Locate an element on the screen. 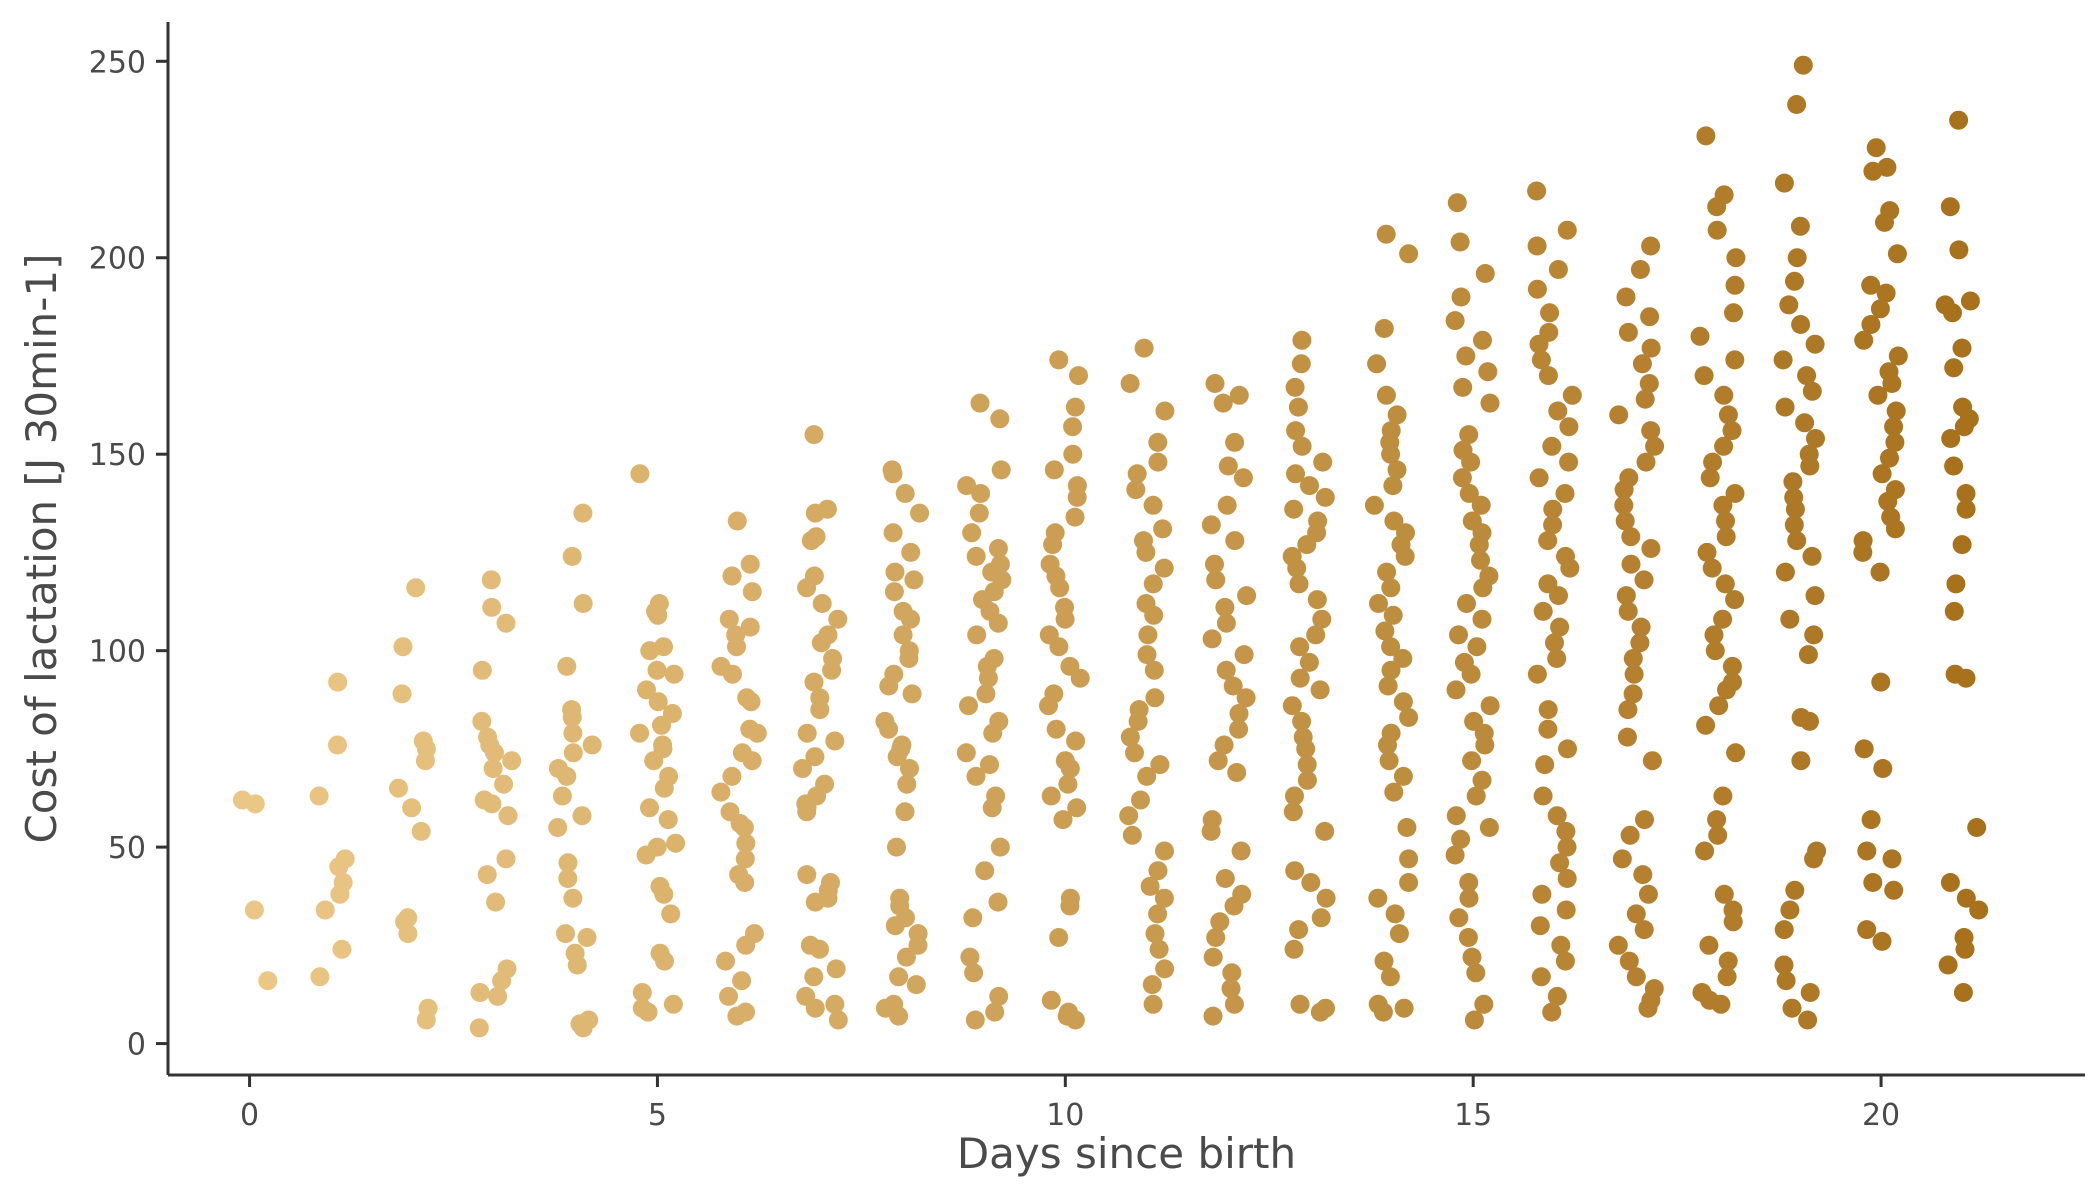 Image resolution: width=2100 pixels, height=1200 pixels. y-axis-title: Cost of lactation [J 30min-1] is located at coordinates (41, 548).